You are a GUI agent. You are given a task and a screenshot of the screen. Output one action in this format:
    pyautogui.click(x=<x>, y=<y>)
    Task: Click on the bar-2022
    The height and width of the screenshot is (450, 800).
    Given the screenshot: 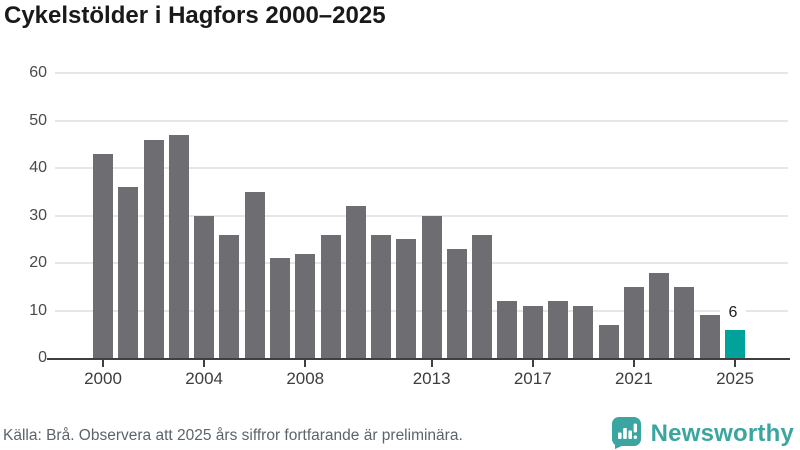 What is the action you would take?
    pyautogui.click(x=659, y=315)
    